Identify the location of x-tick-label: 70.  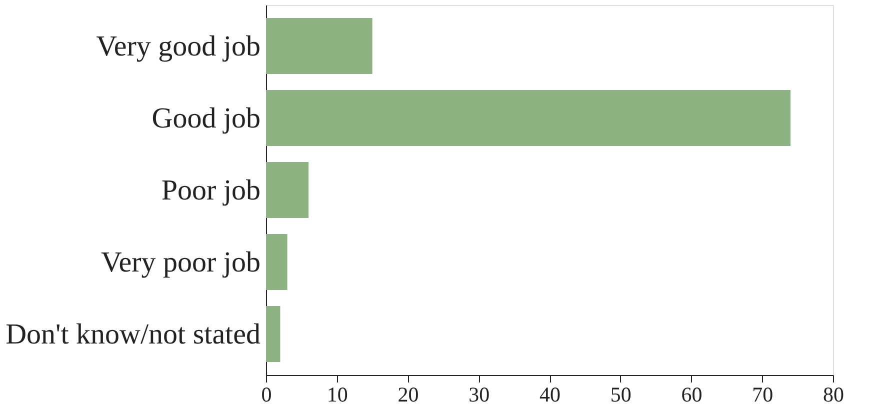
(763, 394).